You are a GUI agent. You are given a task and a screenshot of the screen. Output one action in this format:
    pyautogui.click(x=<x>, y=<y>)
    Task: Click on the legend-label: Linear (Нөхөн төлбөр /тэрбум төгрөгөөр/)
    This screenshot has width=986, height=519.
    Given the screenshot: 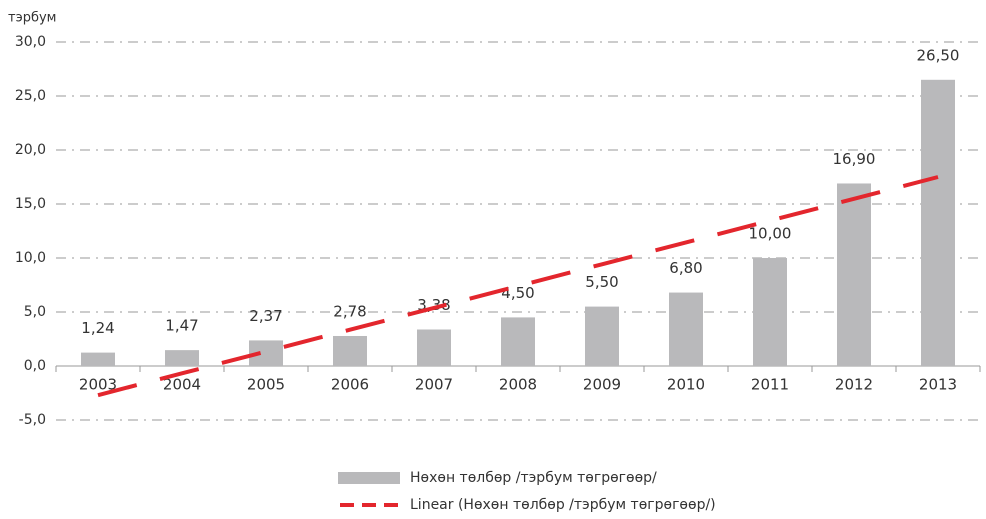 What is the action you would take?
    pyautogui.click(x=563, y=505)
    